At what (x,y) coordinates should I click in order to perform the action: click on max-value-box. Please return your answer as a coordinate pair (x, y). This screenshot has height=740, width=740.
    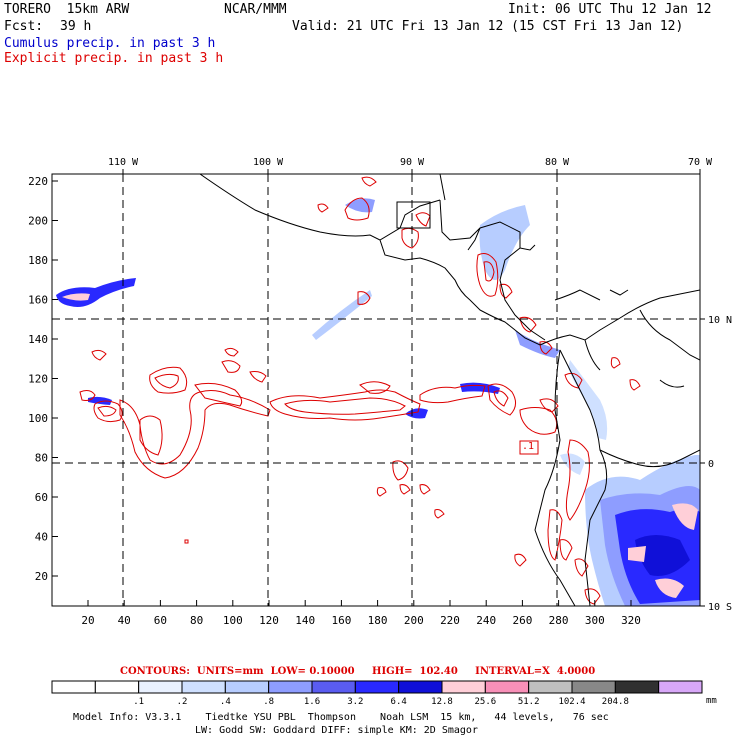
    Looking at the image, I should click on (529, 447).